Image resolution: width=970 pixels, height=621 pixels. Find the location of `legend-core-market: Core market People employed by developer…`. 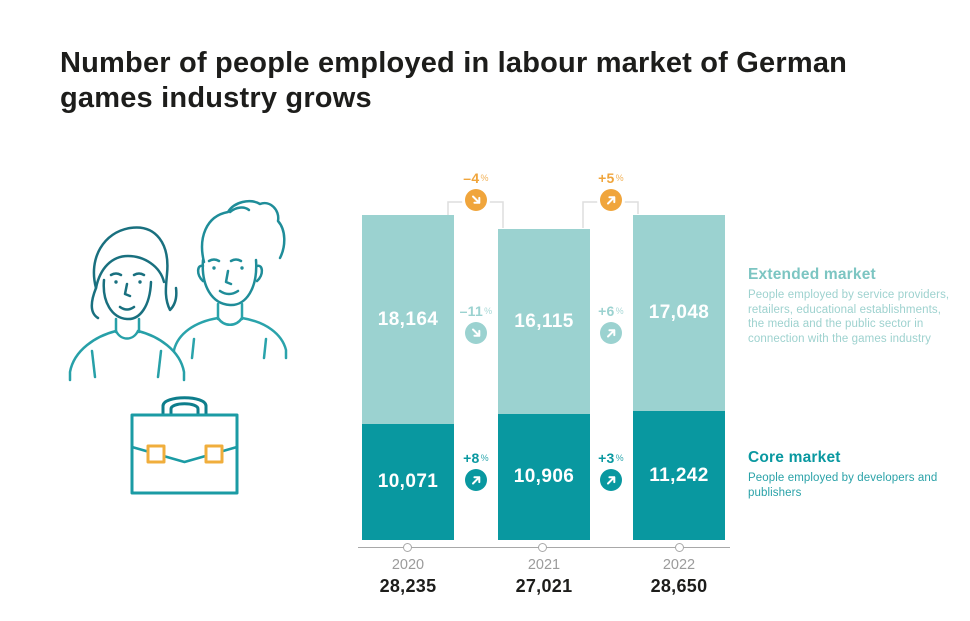

legend-core-market: Core market People employed by developer… is located at coordinates (850, 474).